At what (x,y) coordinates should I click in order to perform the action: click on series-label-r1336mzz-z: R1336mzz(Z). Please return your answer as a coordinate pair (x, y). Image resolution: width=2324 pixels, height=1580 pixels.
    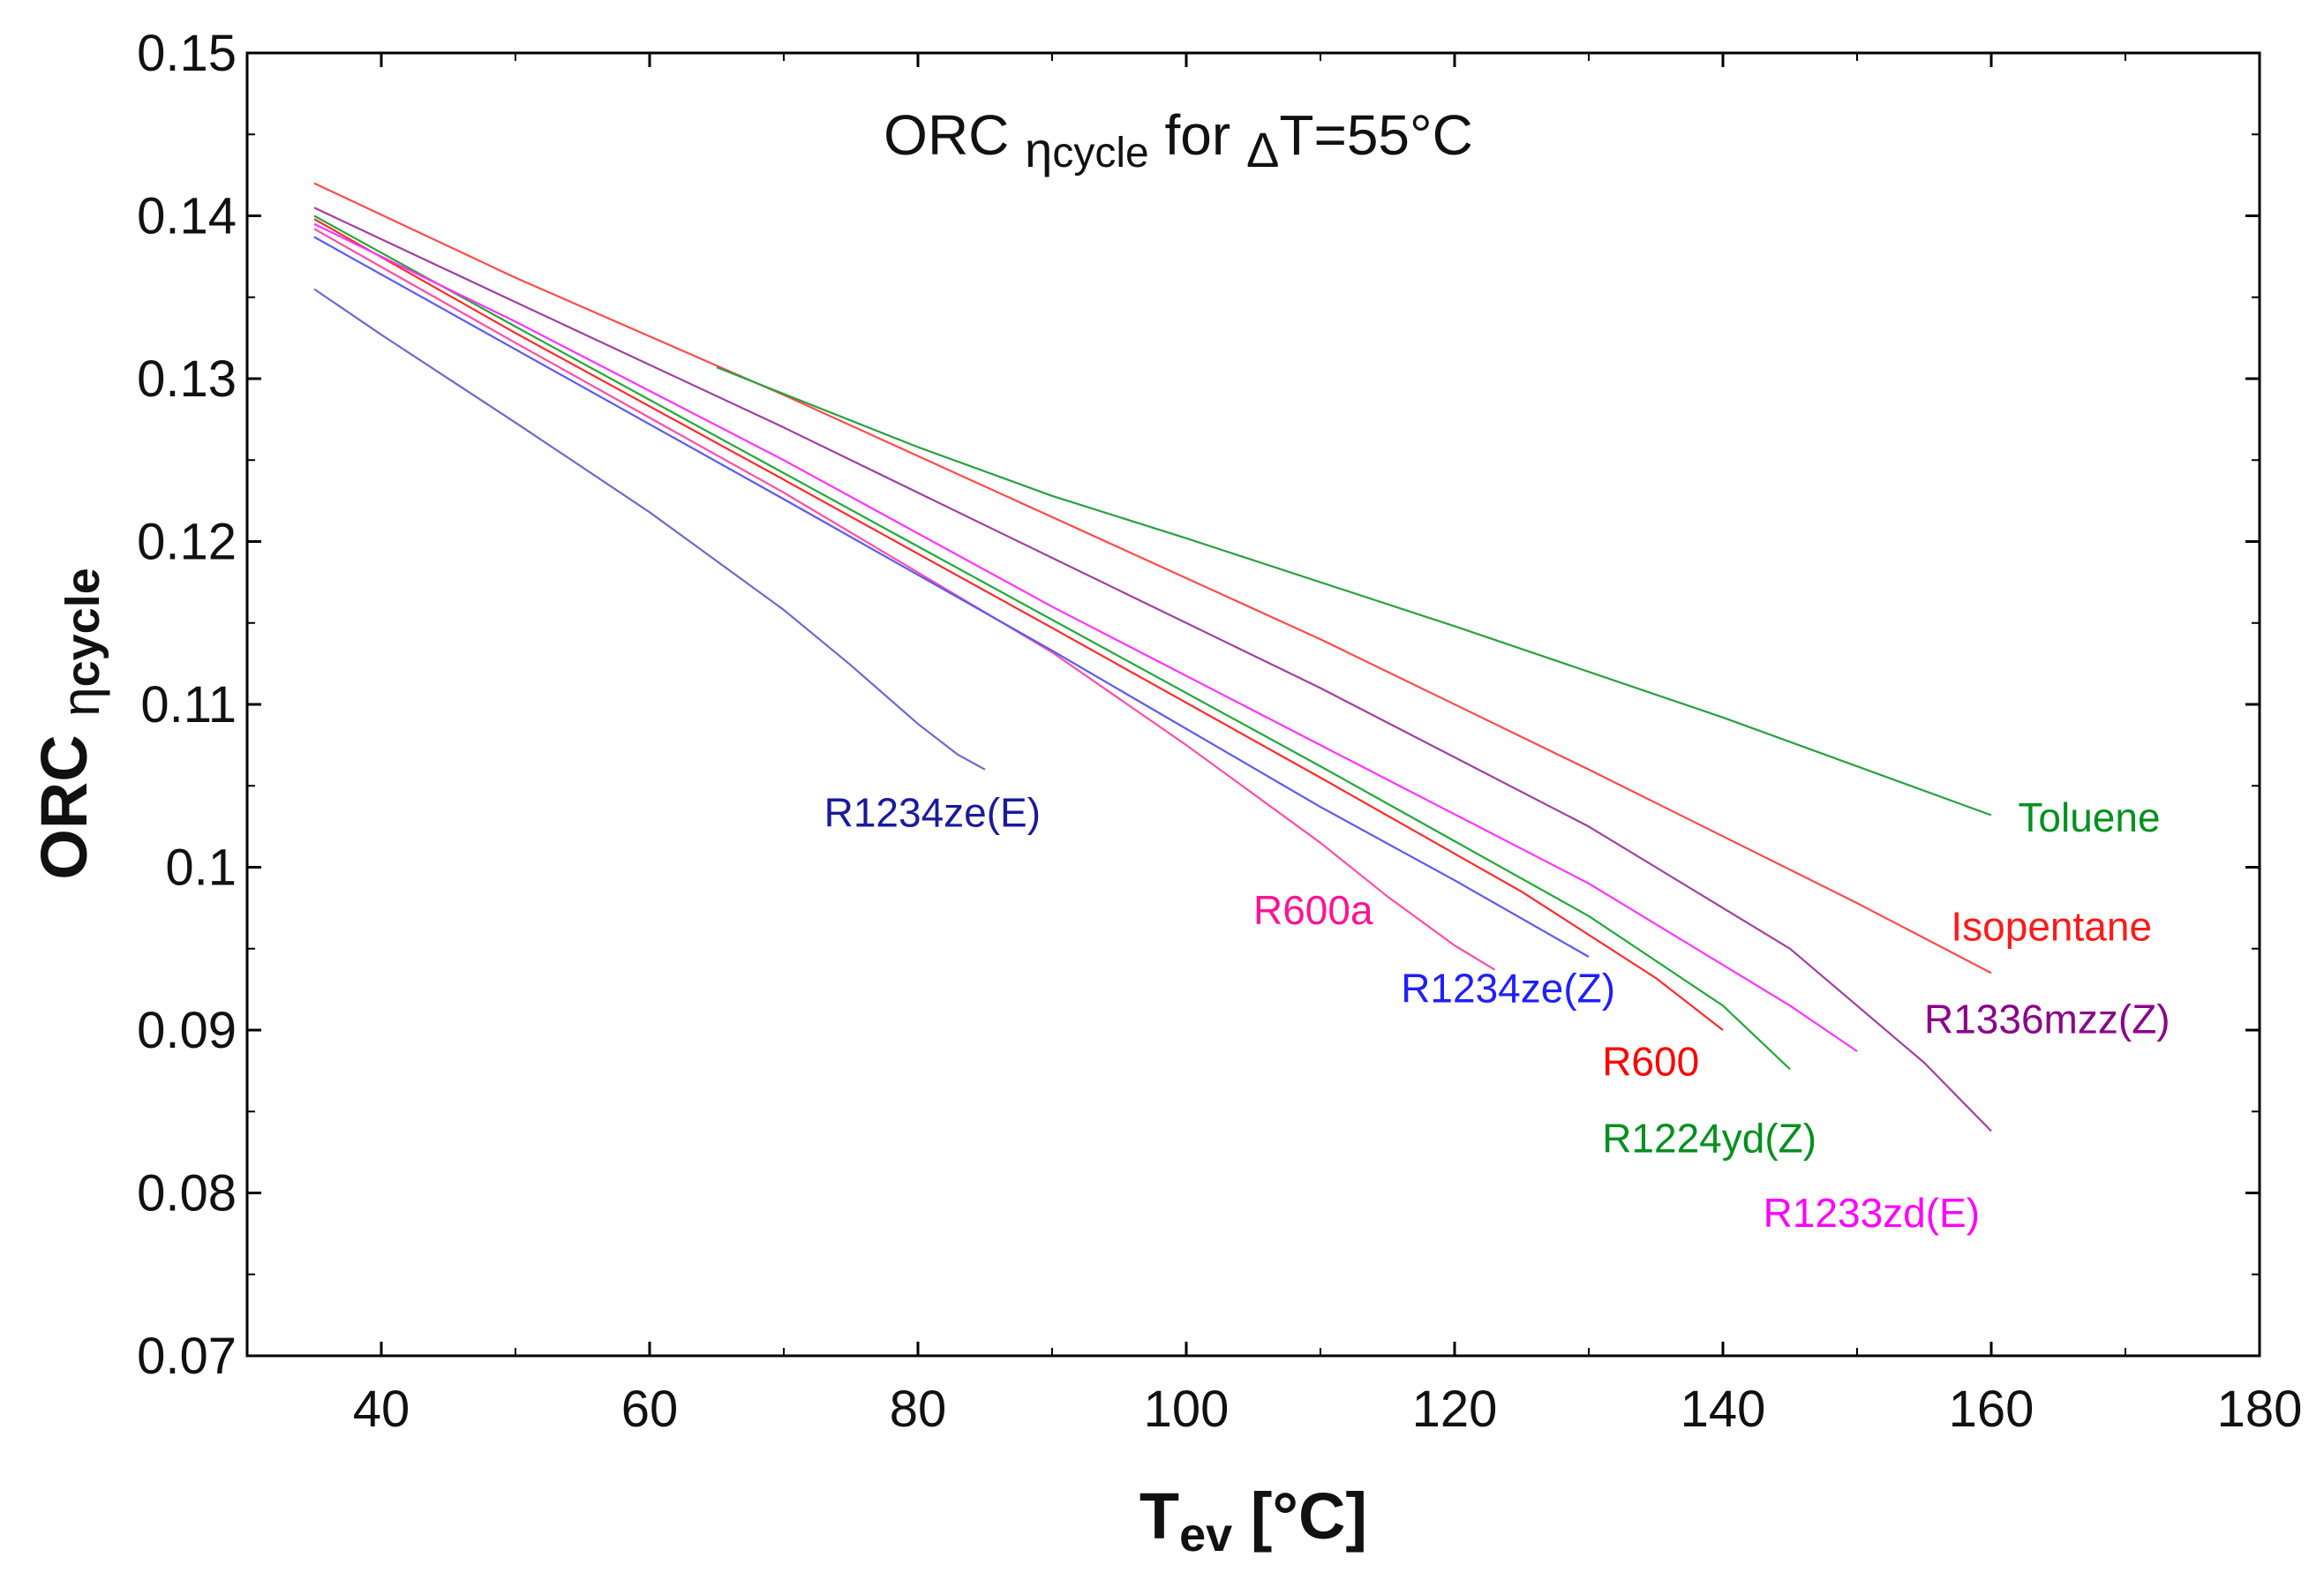
    Looking at the image, I should click on (2047, 1019).